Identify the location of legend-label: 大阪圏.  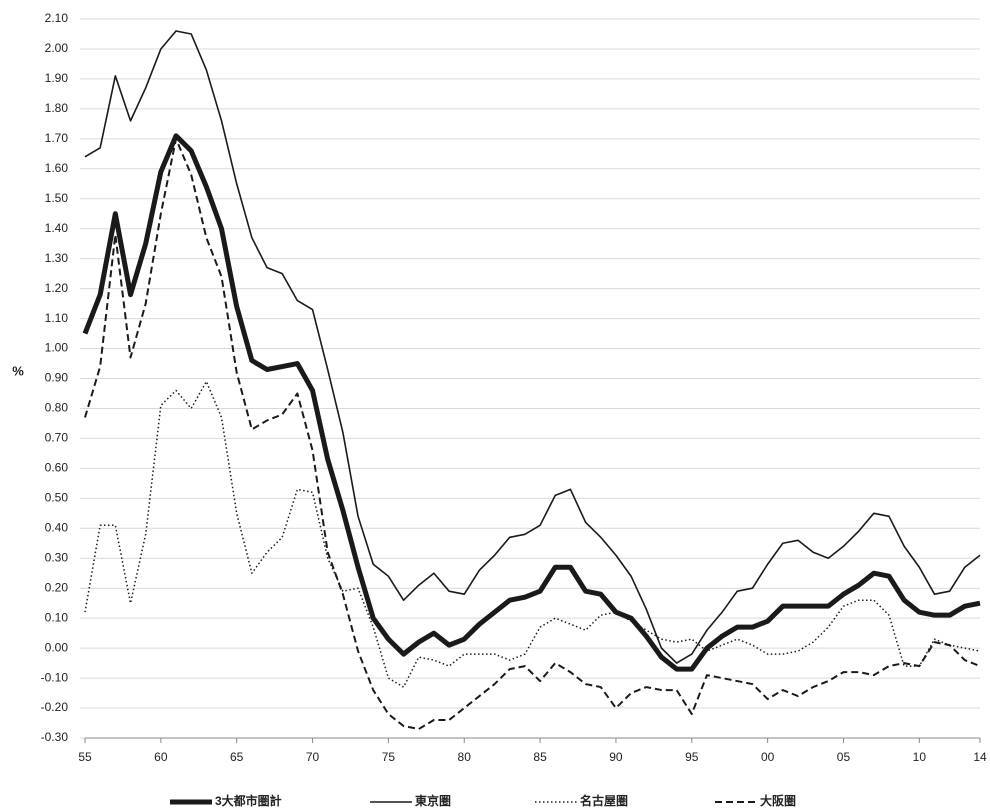
(778, 800).